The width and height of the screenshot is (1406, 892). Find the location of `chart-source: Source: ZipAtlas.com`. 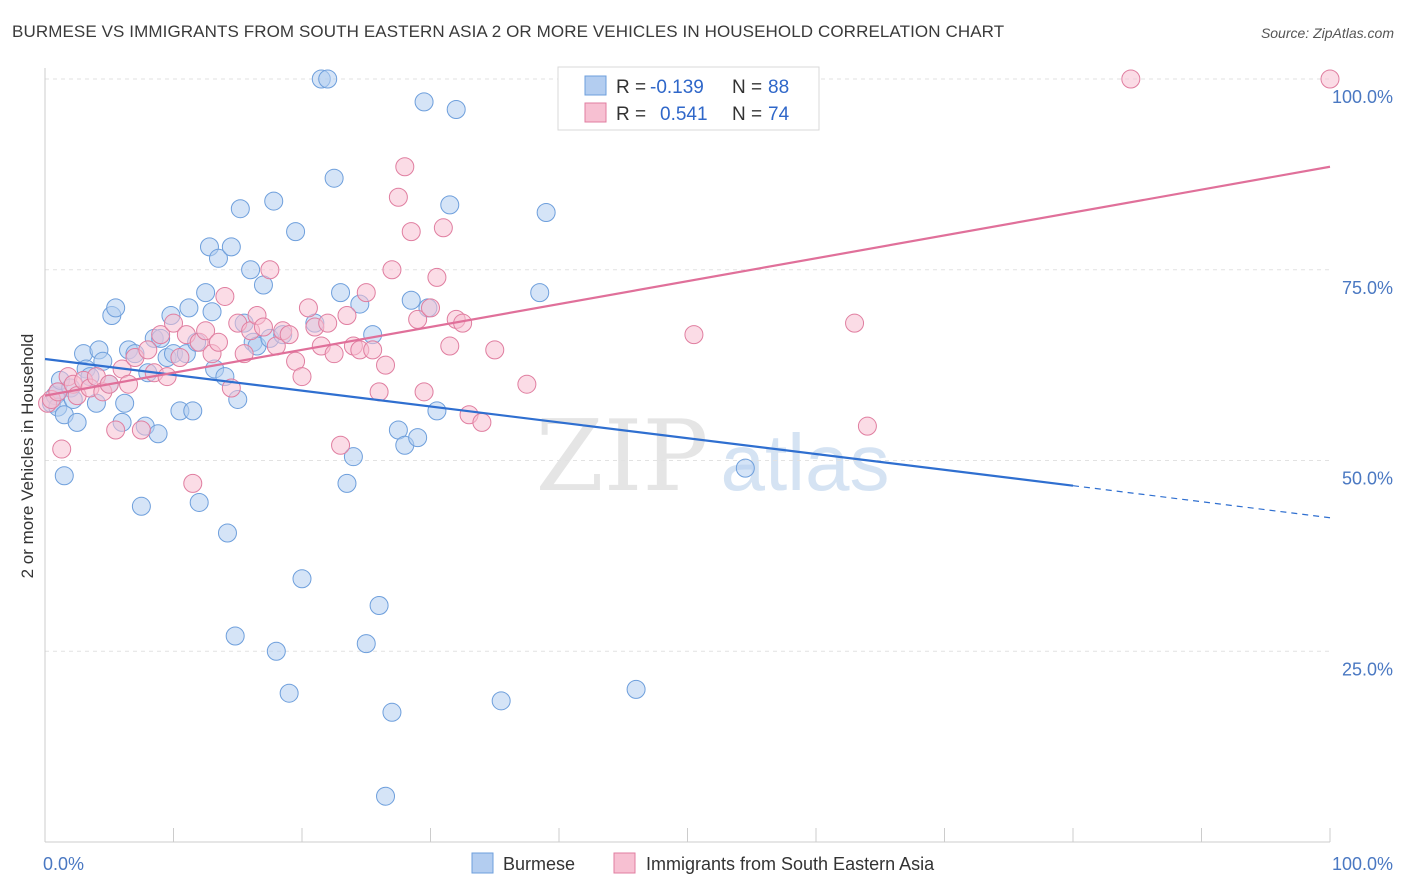

chart-source: Source: ZipAtlas.com is located at coordinates (1327, 33).